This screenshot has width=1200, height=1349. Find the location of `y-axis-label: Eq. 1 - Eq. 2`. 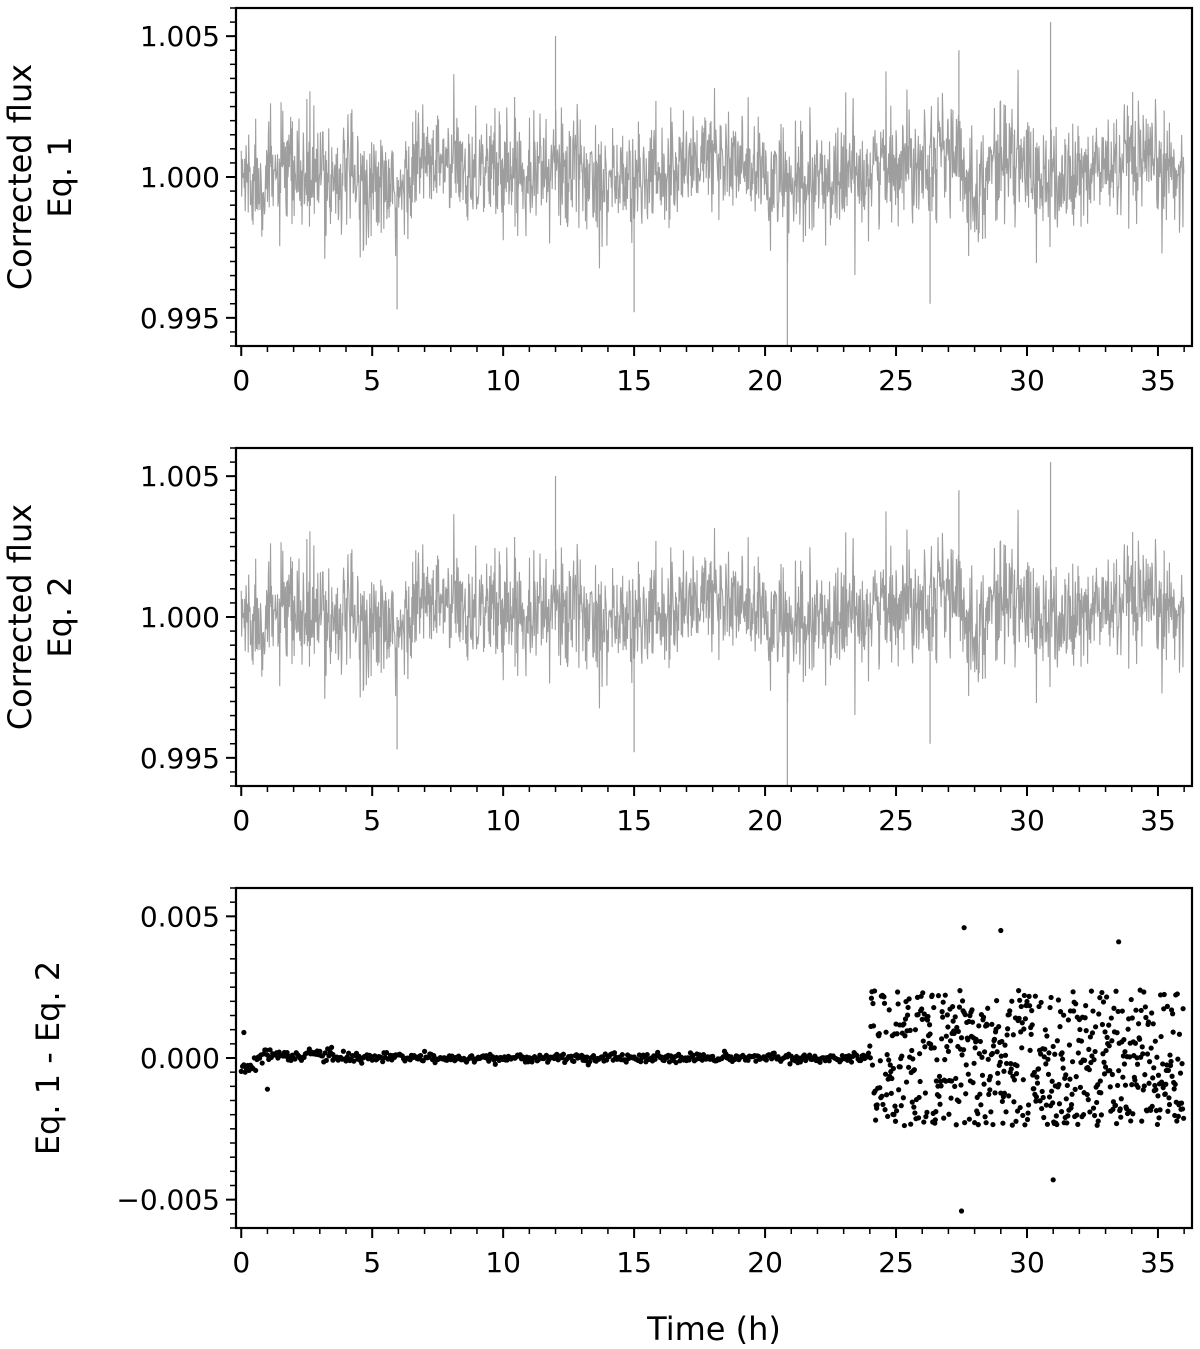

y-axis-label: Eq. 1 - Eq. 2 is located at coordinates (48, 1058).